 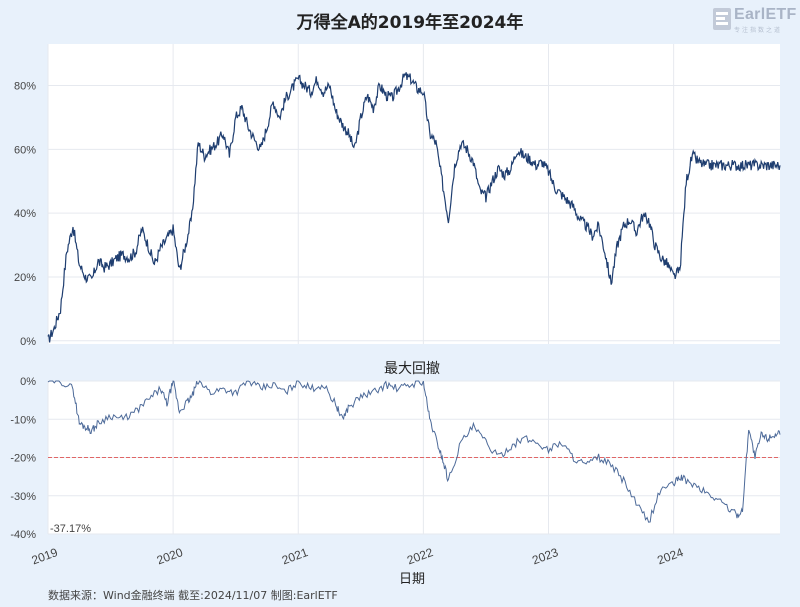 What do you see at coordinates (758, 30) in the screenshot?
I see `logo-tagline-text: 专注指数之道` at bounding box center [758, 30].